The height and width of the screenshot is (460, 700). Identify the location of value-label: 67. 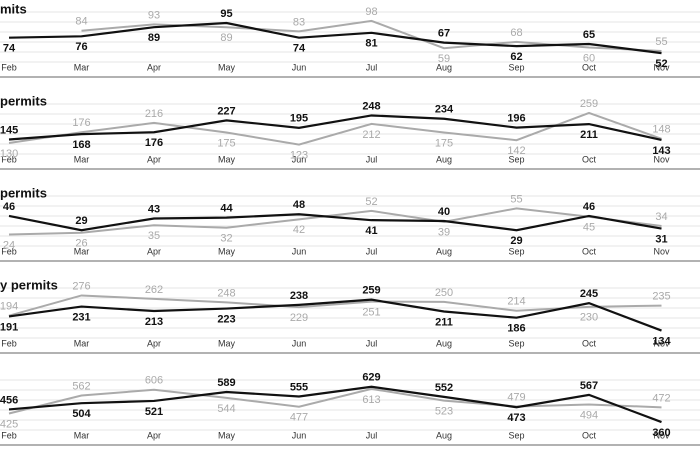
(444, 34).